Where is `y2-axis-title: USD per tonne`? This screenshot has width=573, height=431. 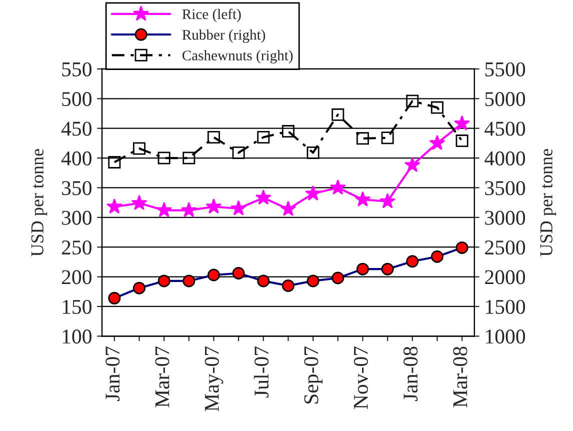 y2-axis-title: USD per tonne is located at coordinates (548, 202).